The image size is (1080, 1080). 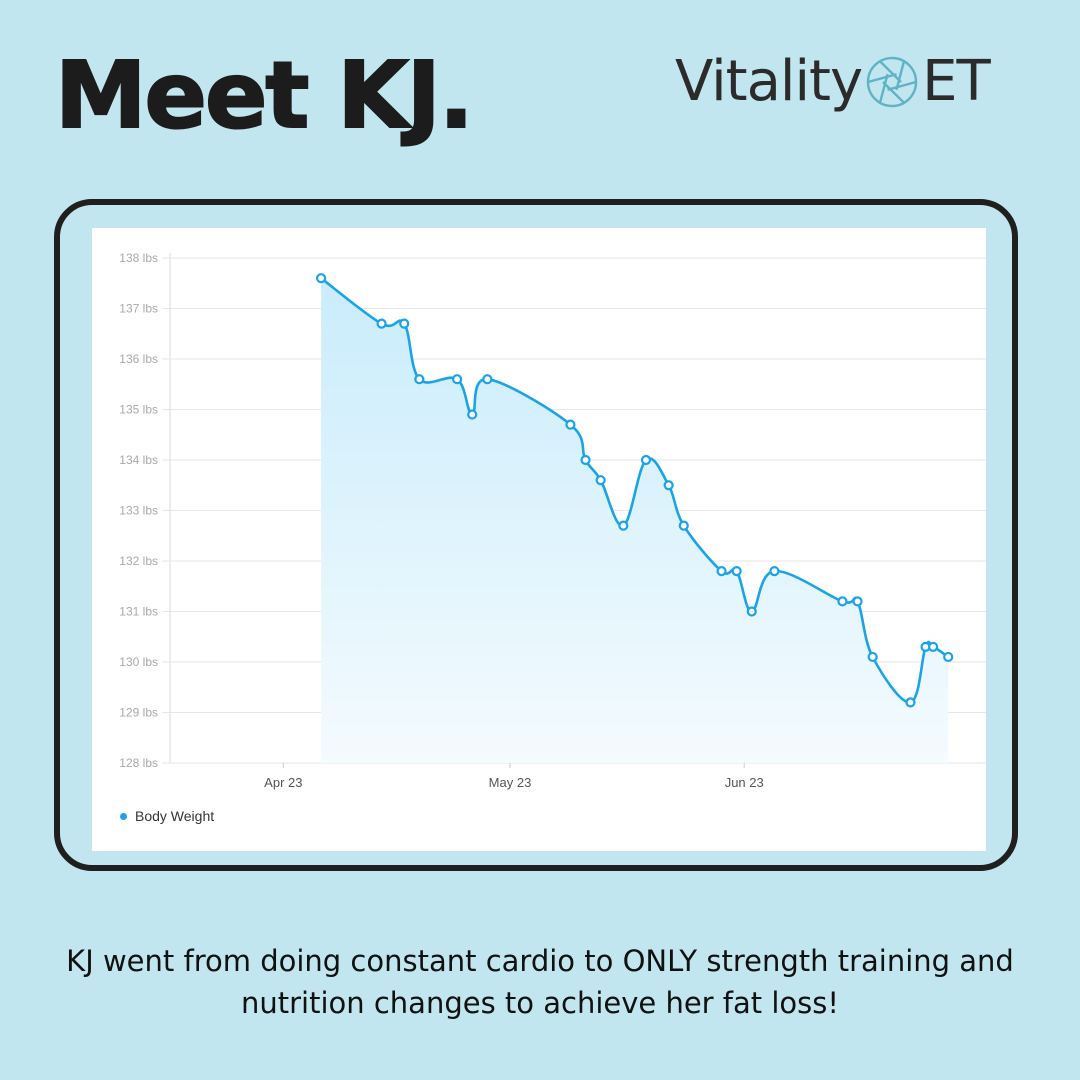 What do you see at coordinates (138, 713) in the screenshot?
I see `y-tick-label: 129 lbs` at bounding box center [138, 713].